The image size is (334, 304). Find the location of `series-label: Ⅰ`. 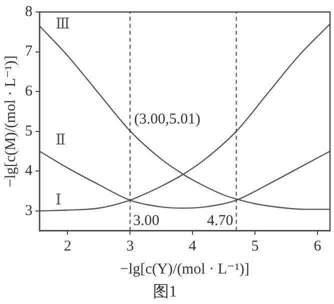

series-label: Ⅰ is located at coordinates (59, 200).